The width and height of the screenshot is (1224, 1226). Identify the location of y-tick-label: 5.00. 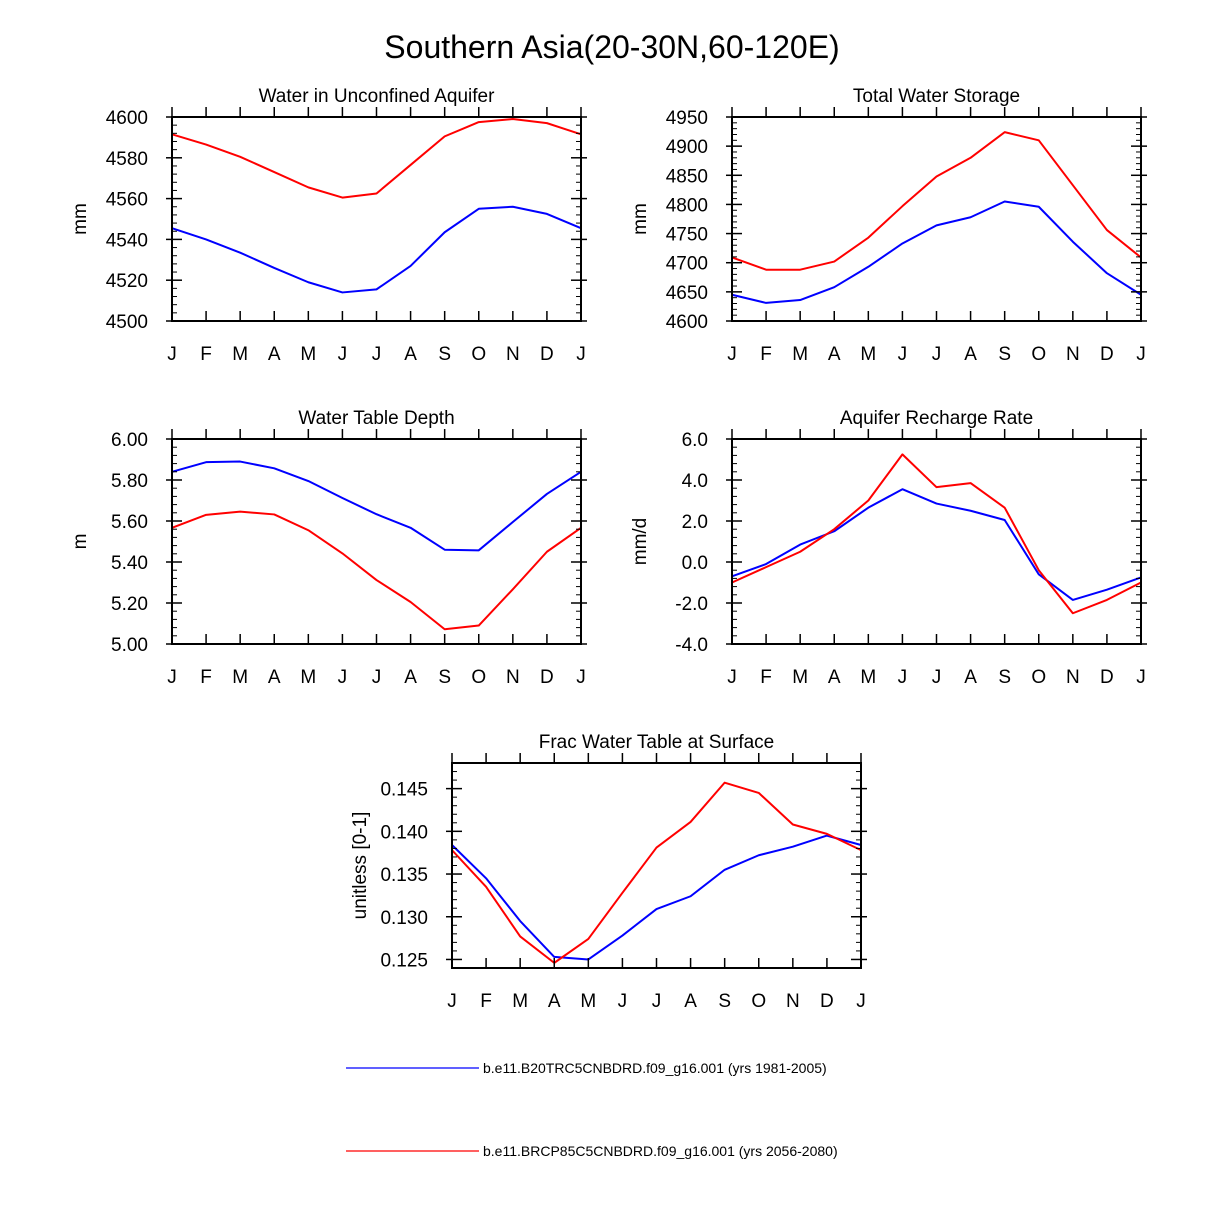
(129, 645).